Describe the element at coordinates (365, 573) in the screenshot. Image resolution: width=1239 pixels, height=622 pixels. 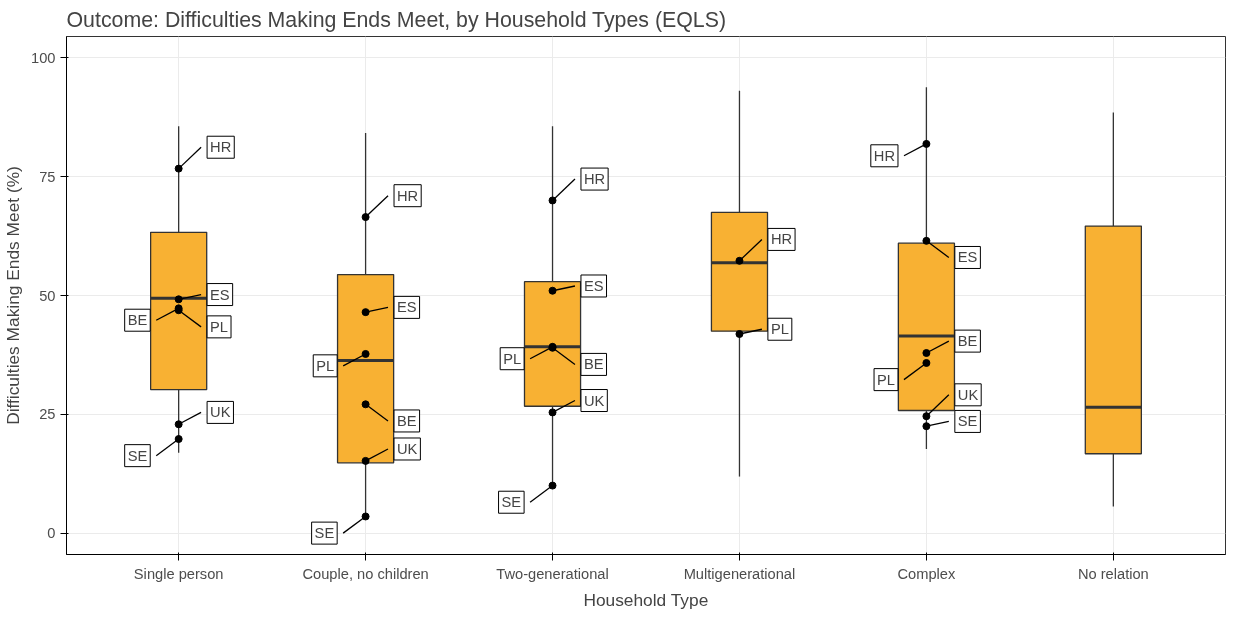
I see `x-tick-label: Couple, no children` at that location.